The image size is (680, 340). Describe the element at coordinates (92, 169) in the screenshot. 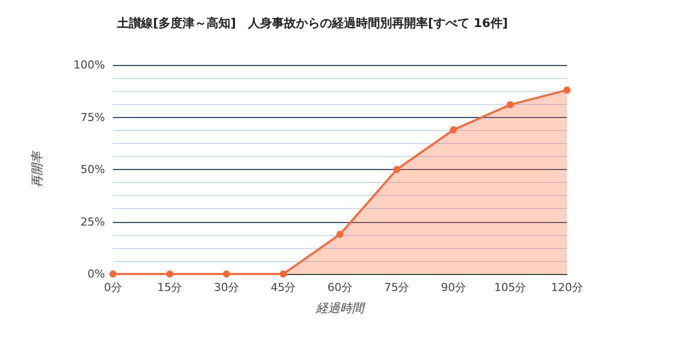

I see `y-tick-label: 50%` at that location.